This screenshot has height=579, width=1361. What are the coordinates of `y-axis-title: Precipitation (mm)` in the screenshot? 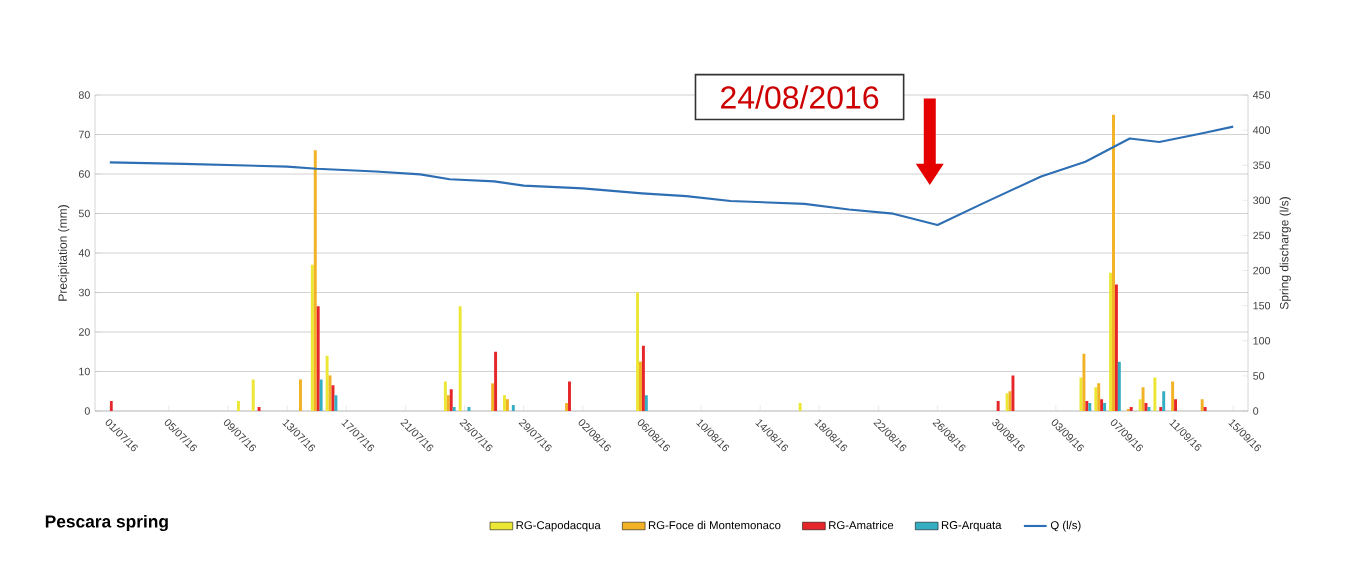 It's located at (64, 253).